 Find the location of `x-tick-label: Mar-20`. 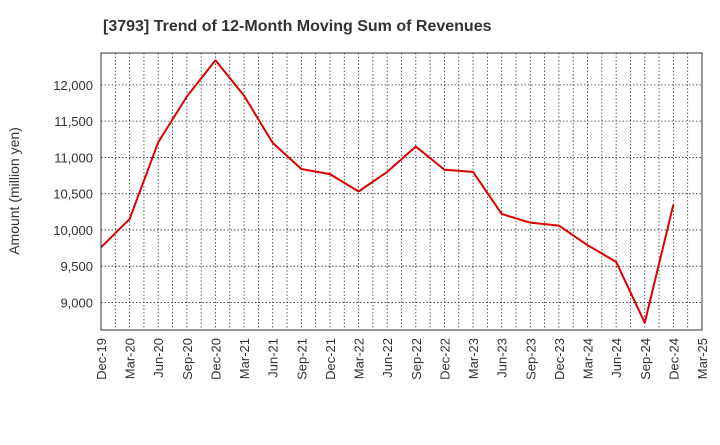

x-tick-label: Mar-20 is located at coordinates (130, 358).